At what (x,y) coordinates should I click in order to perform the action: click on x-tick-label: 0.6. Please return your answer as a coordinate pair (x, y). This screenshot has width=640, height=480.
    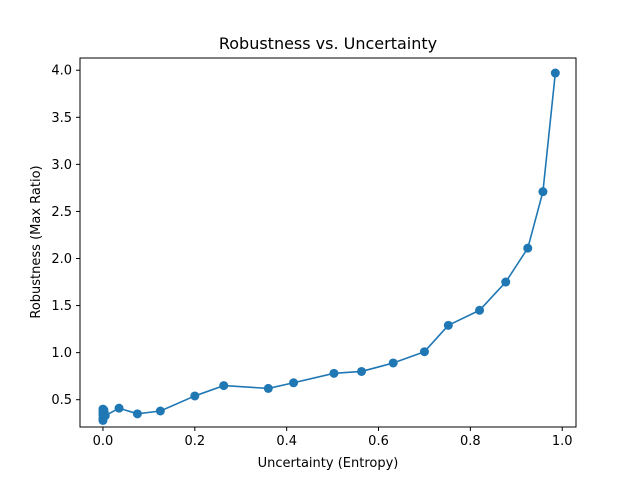
    Looking at the image, I should click on (378, 441).